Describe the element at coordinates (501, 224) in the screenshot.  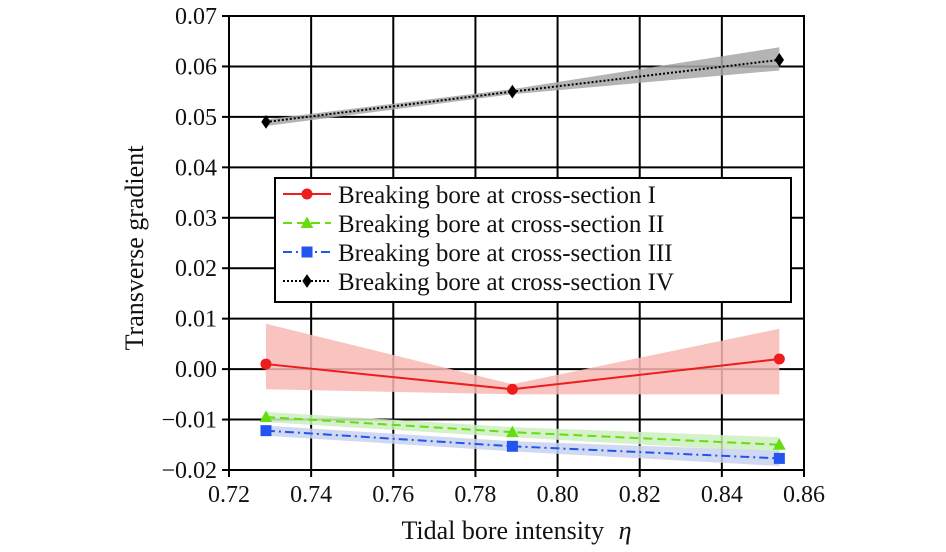
I see `legend-label: Breaking bore at cross-section II` at that location.